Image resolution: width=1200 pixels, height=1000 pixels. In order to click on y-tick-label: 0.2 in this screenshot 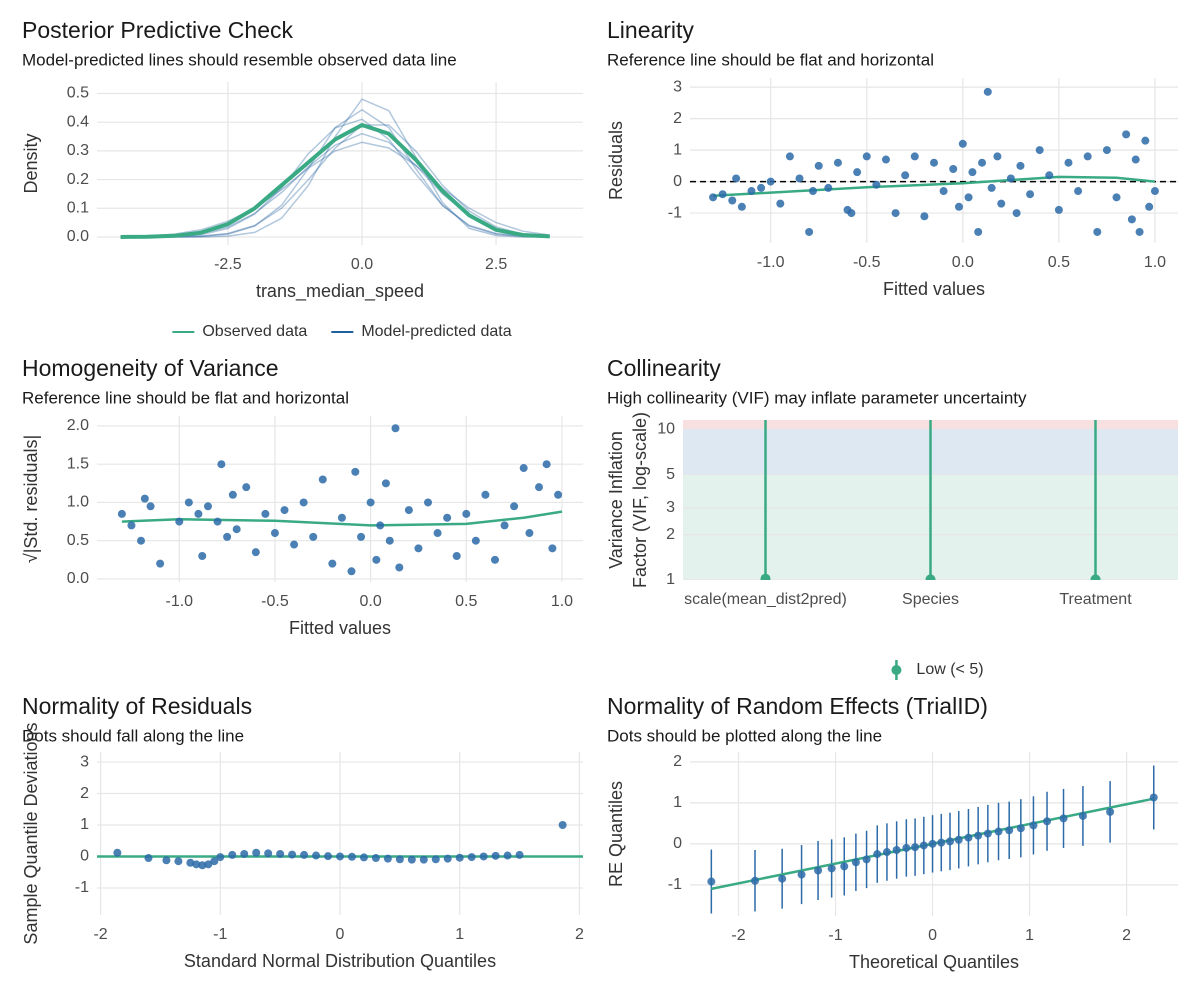, I will do `click(78, 179)`.